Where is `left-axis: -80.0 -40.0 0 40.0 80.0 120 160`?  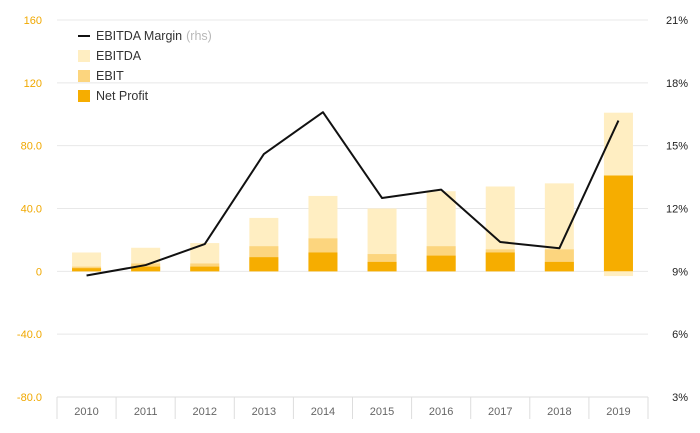 left-axis: -80.0 -40.0 0 40.0 80.0 120 160 is located at coordinates (29, 209).